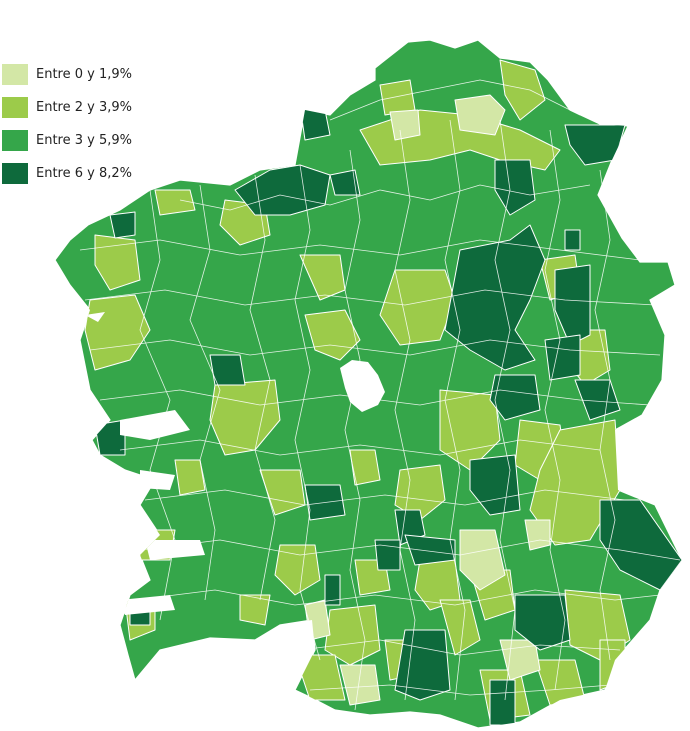 Image resolution: width=690 pixels, height=731 pixels. I want to click on legend-label: Entre 6 y 8,2%, so click(84, 173).